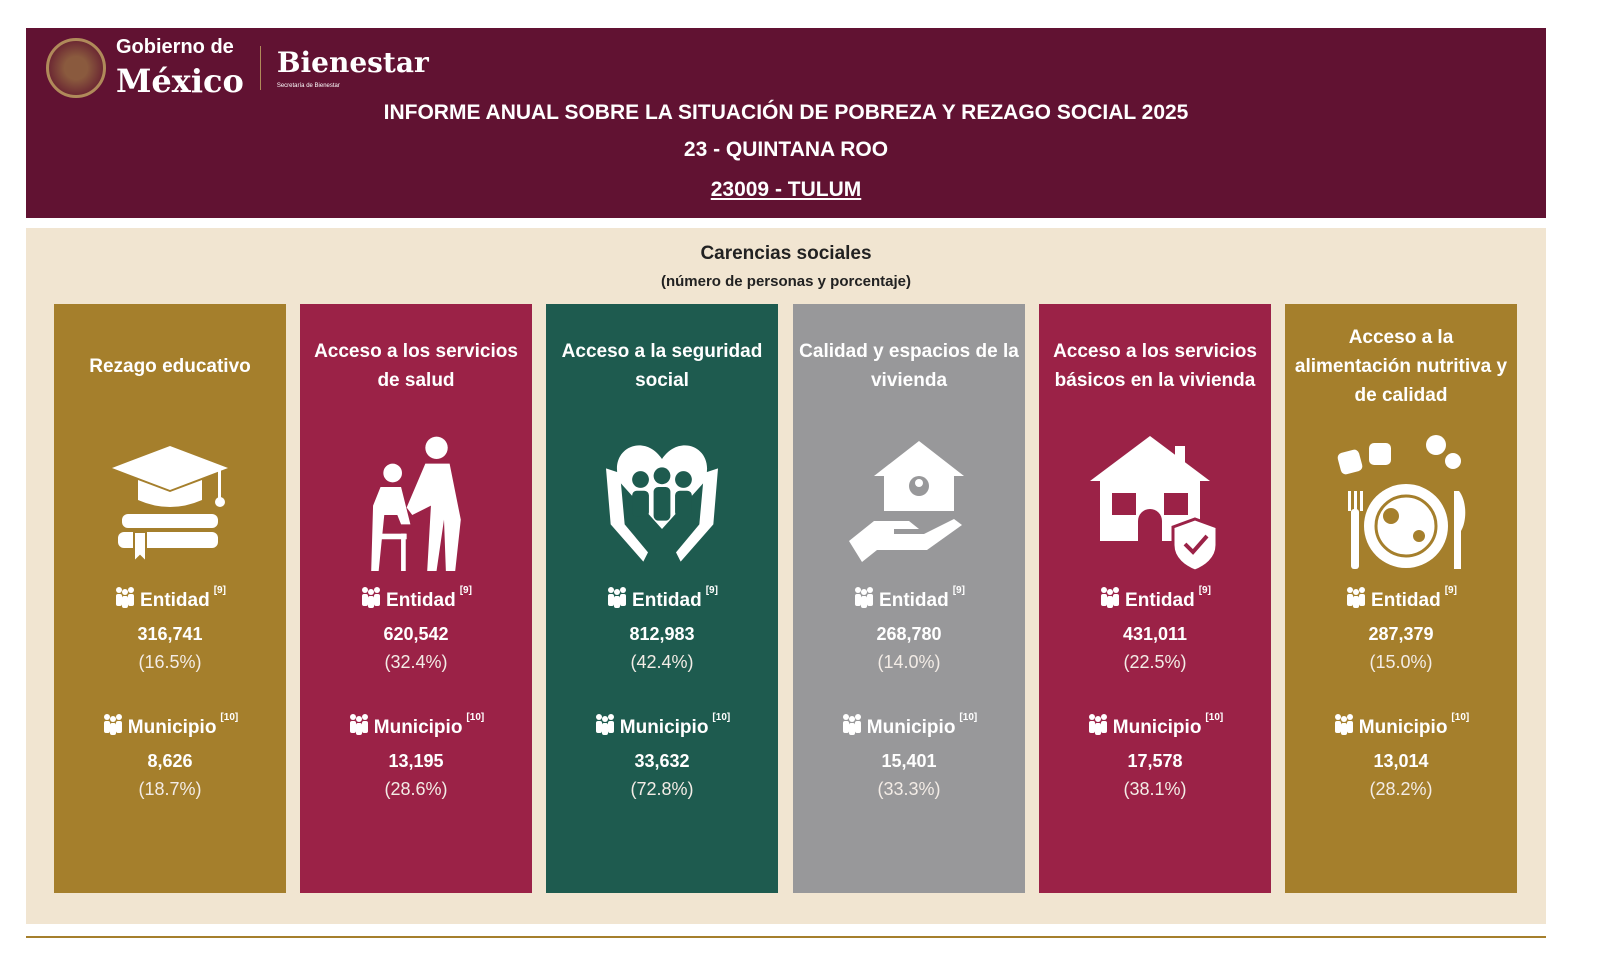  I want to click on logo-line1: Gobierno de, so click(175, 47).